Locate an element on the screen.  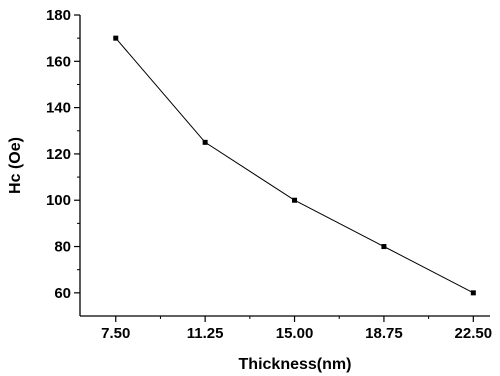
x-axis-label: Thickness(nm) is located at coordinates (295, 364).